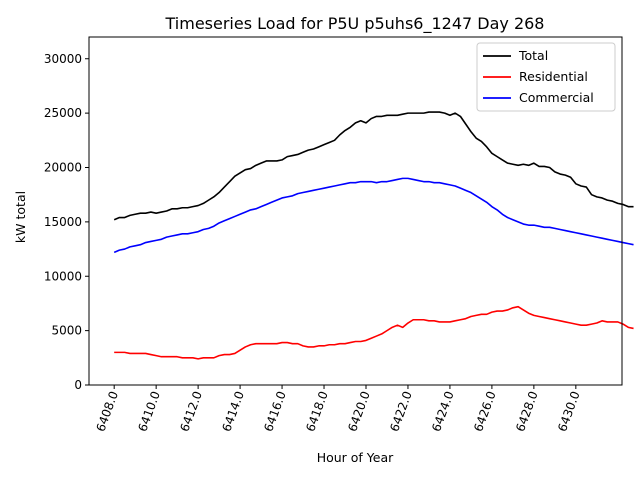 The height and width of the screenshot is (480, 640). I want to click on y-tick-label: 30000, so click(63, 59).